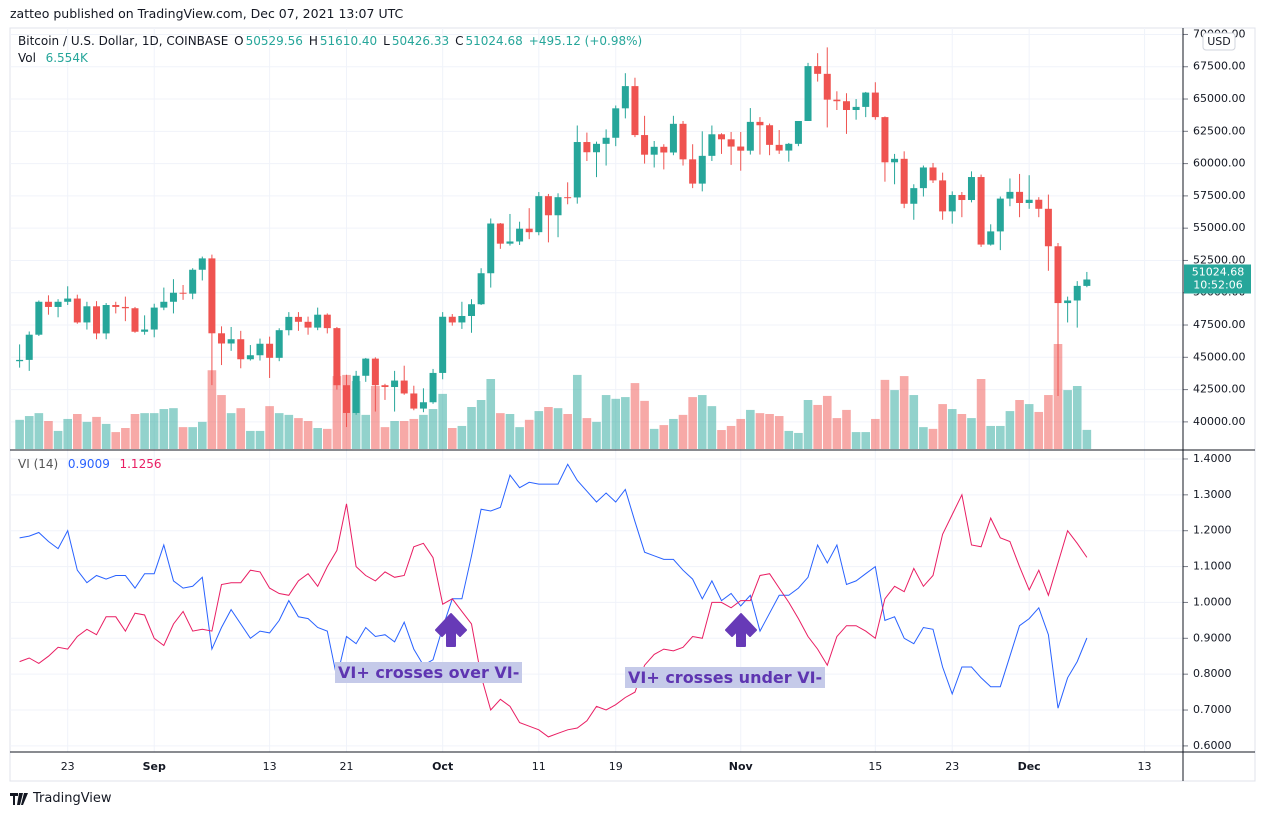 This screenshot has height=817, width=1265. What do you see at coordinates (1219, 227) in the screenshot?
I see `y-tick-label: 55000.00` at bounding box center [1219, 227].